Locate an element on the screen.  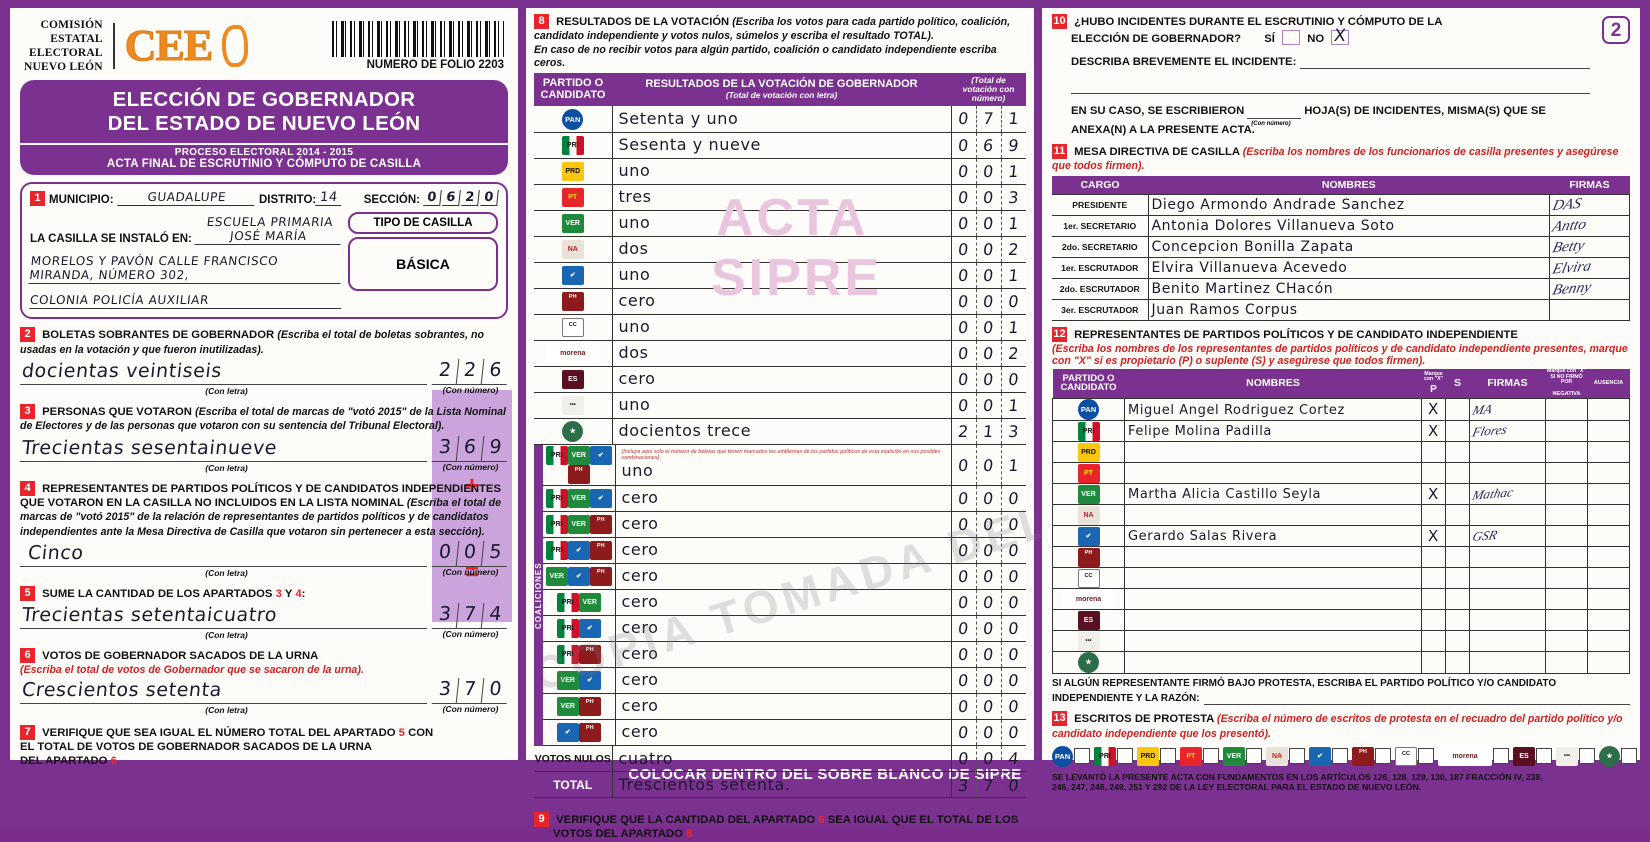
results-row-digit-1: 2 is located at coordinates (964, 431).